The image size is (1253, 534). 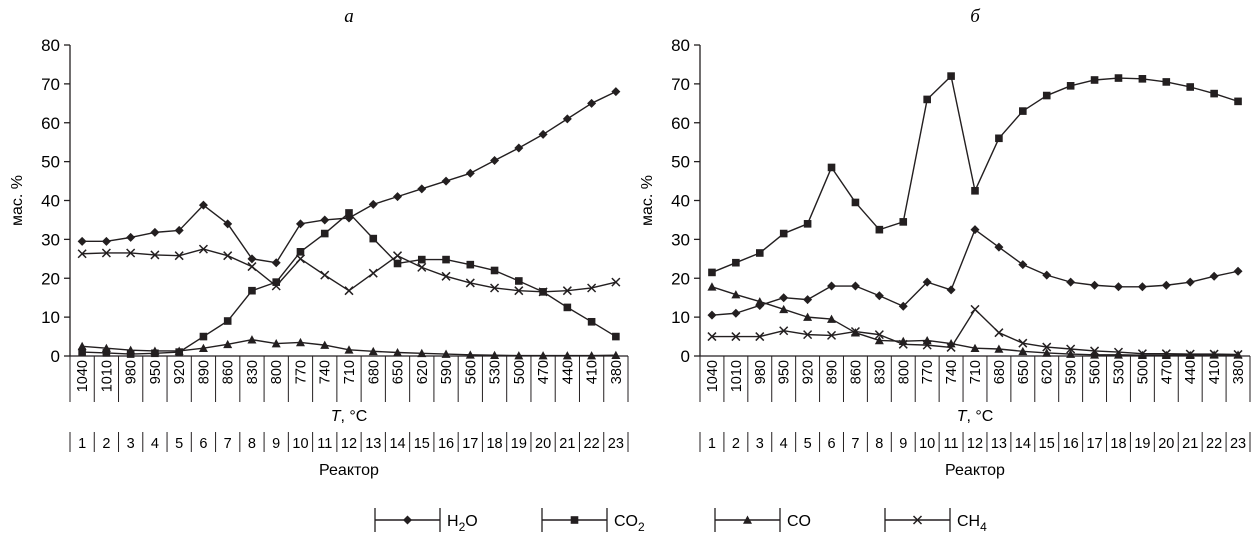 I want to click on reactor-number: 10, so click(x=927, y=444).